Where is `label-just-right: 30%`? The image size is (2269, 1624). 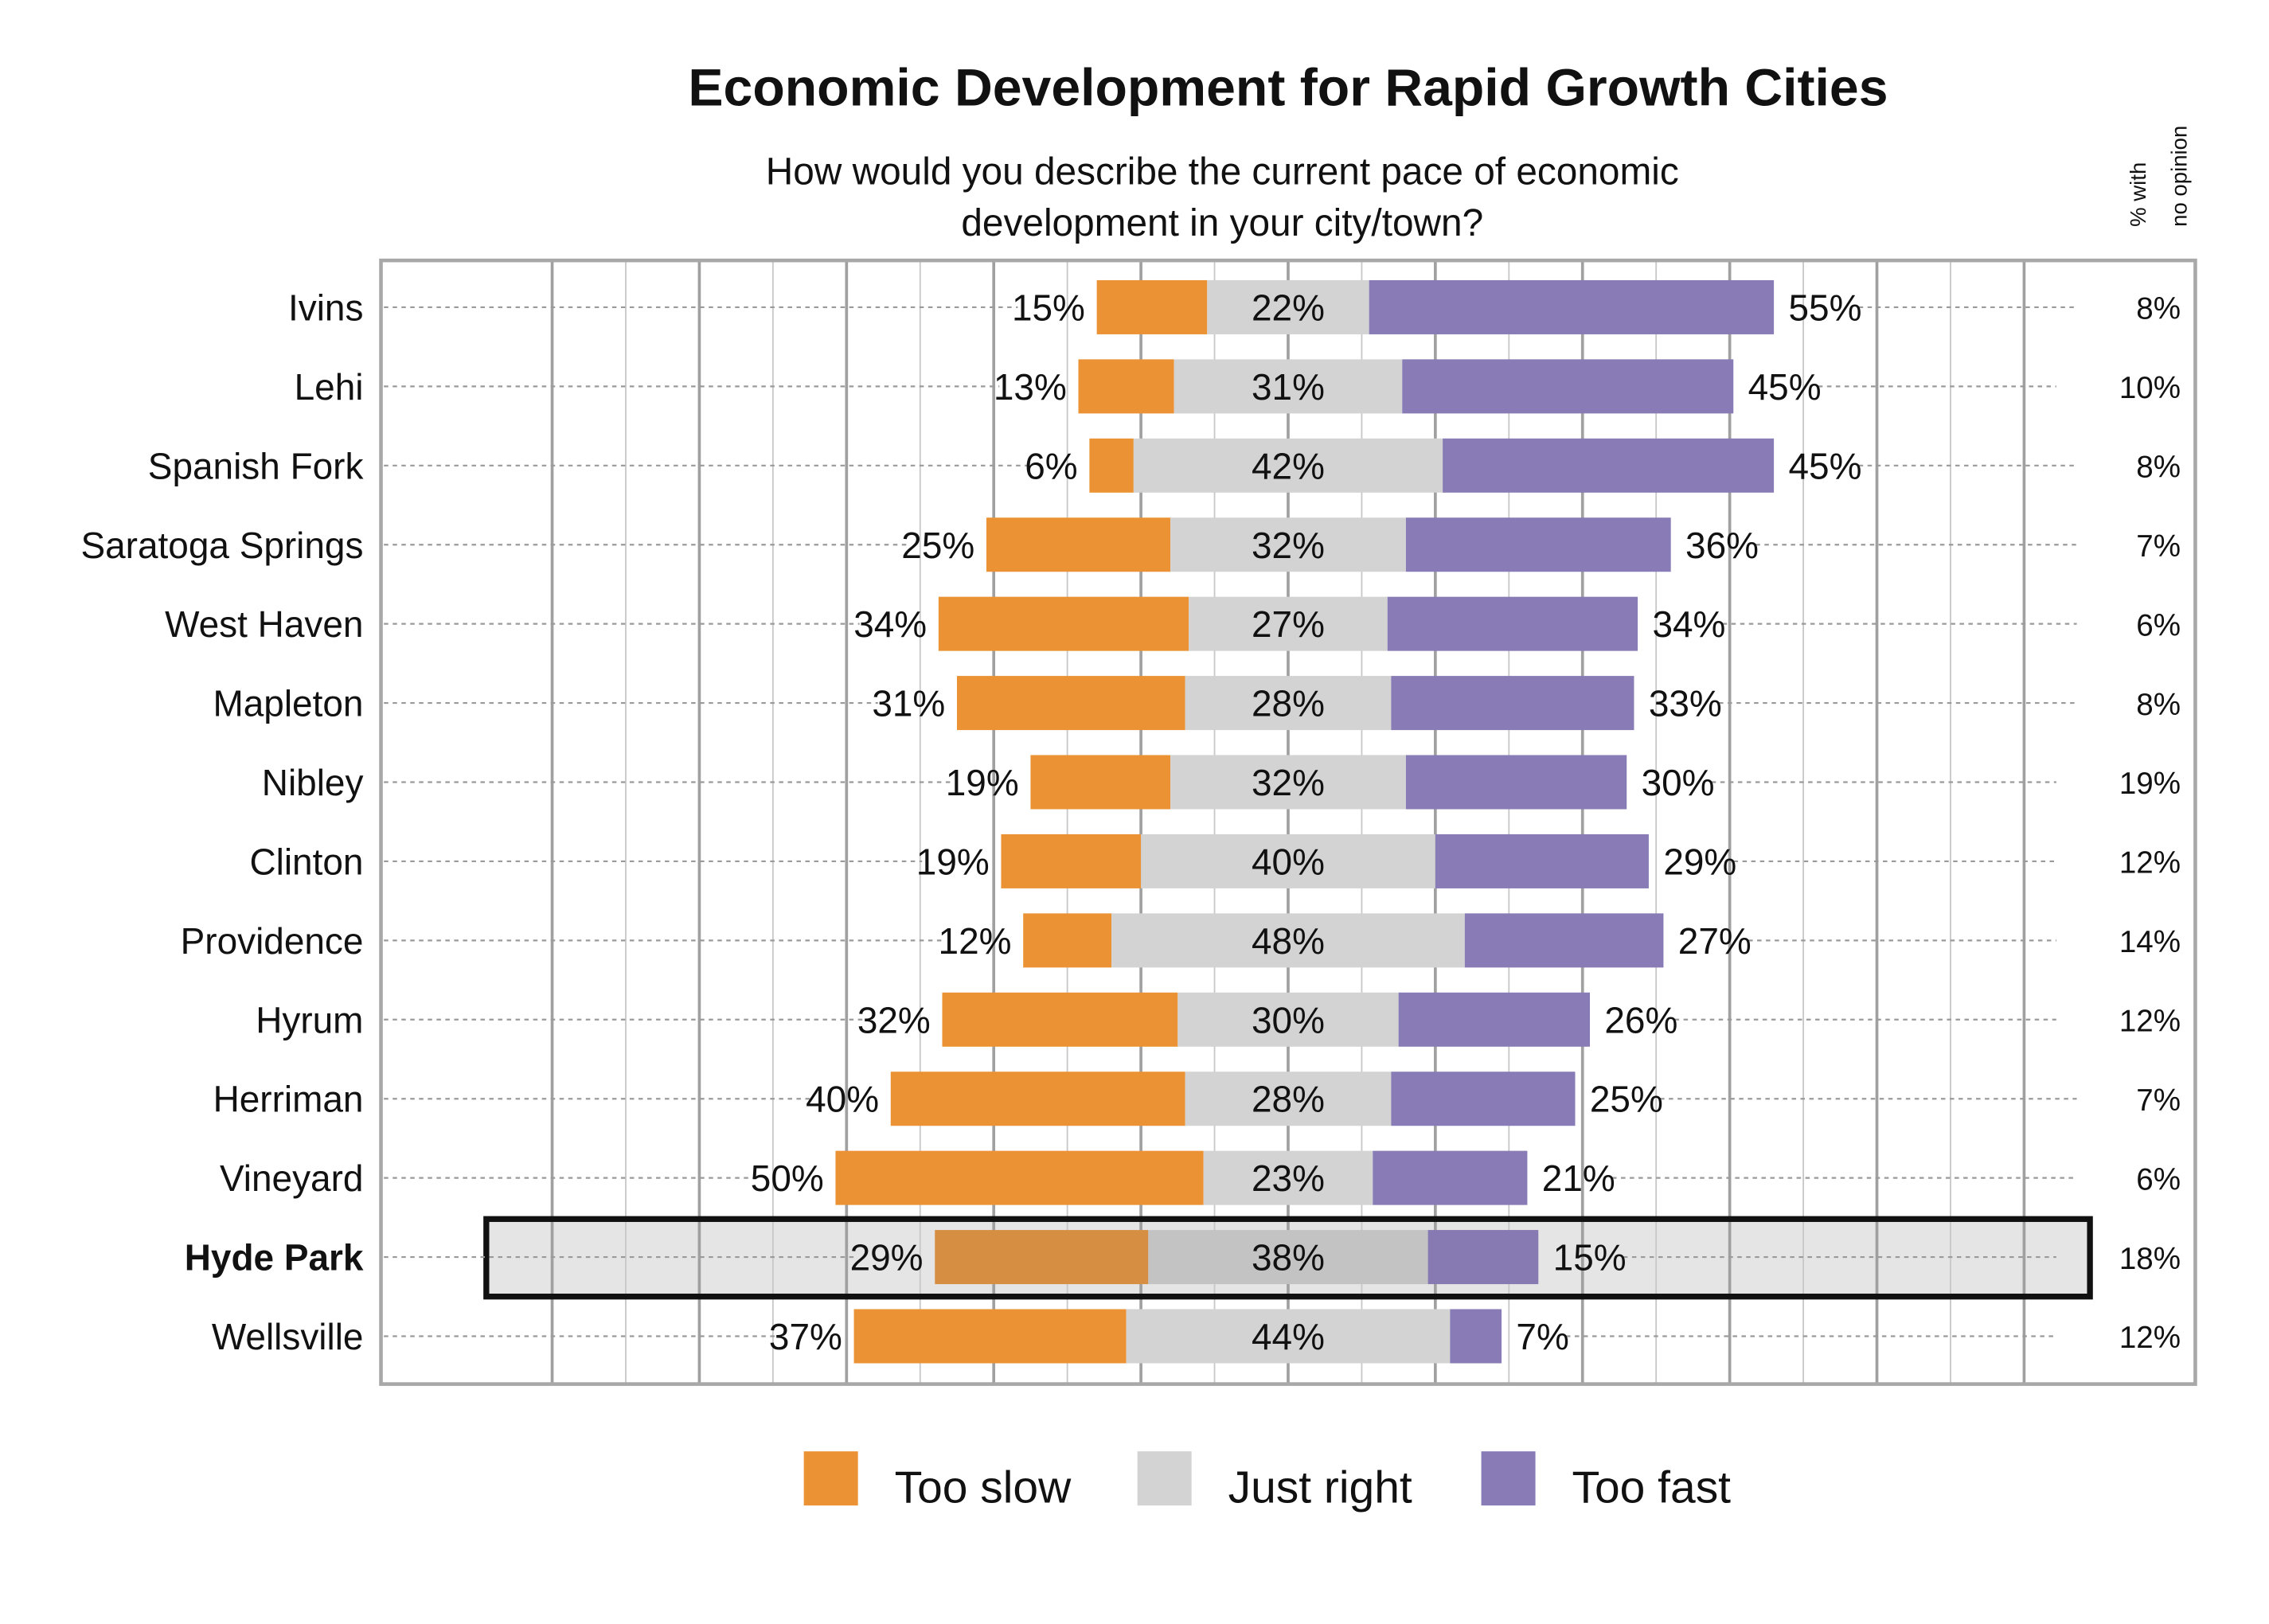
label-just-right: 30% is located at coordinates (1288, 1019).